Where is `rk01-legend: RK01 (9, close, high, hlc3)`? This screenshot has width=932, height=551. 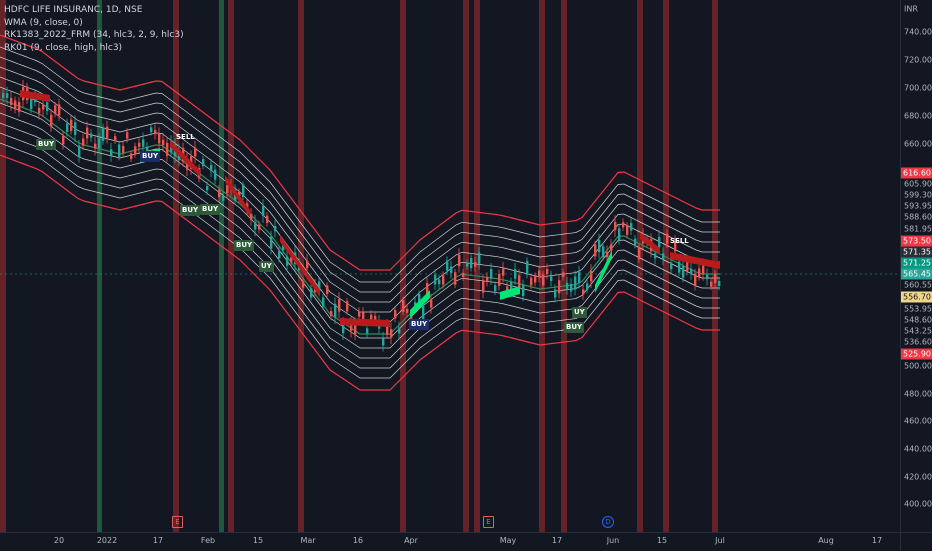 rk01-legend: RK01 (9, close, high, hlc3) is located at coordinates (63, 47).